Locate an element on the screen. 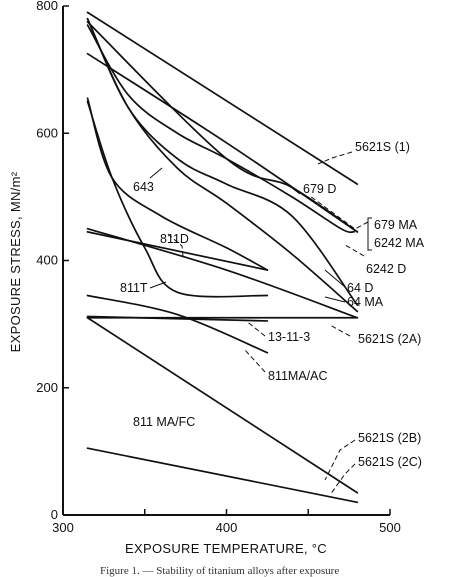 The image size is (474, 577). y-axis-label: EXPOSURE STRESS, MN/m² is located at coordinates (15, 261).